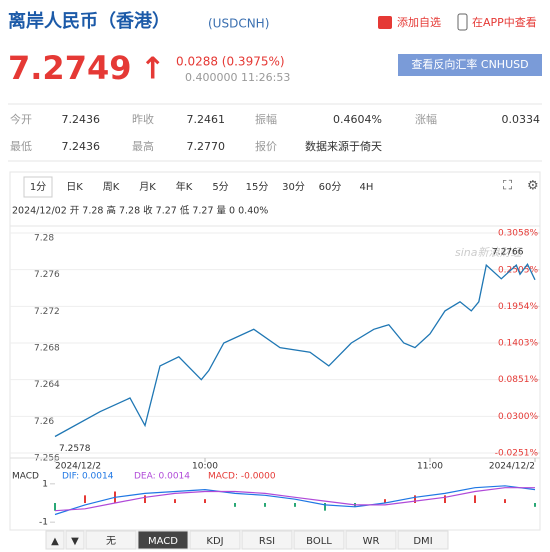  What do you see at coordinates (488, 252) in the screenshot?
I see `watermark: sina新浪财经` at bounding box center [488, 252].